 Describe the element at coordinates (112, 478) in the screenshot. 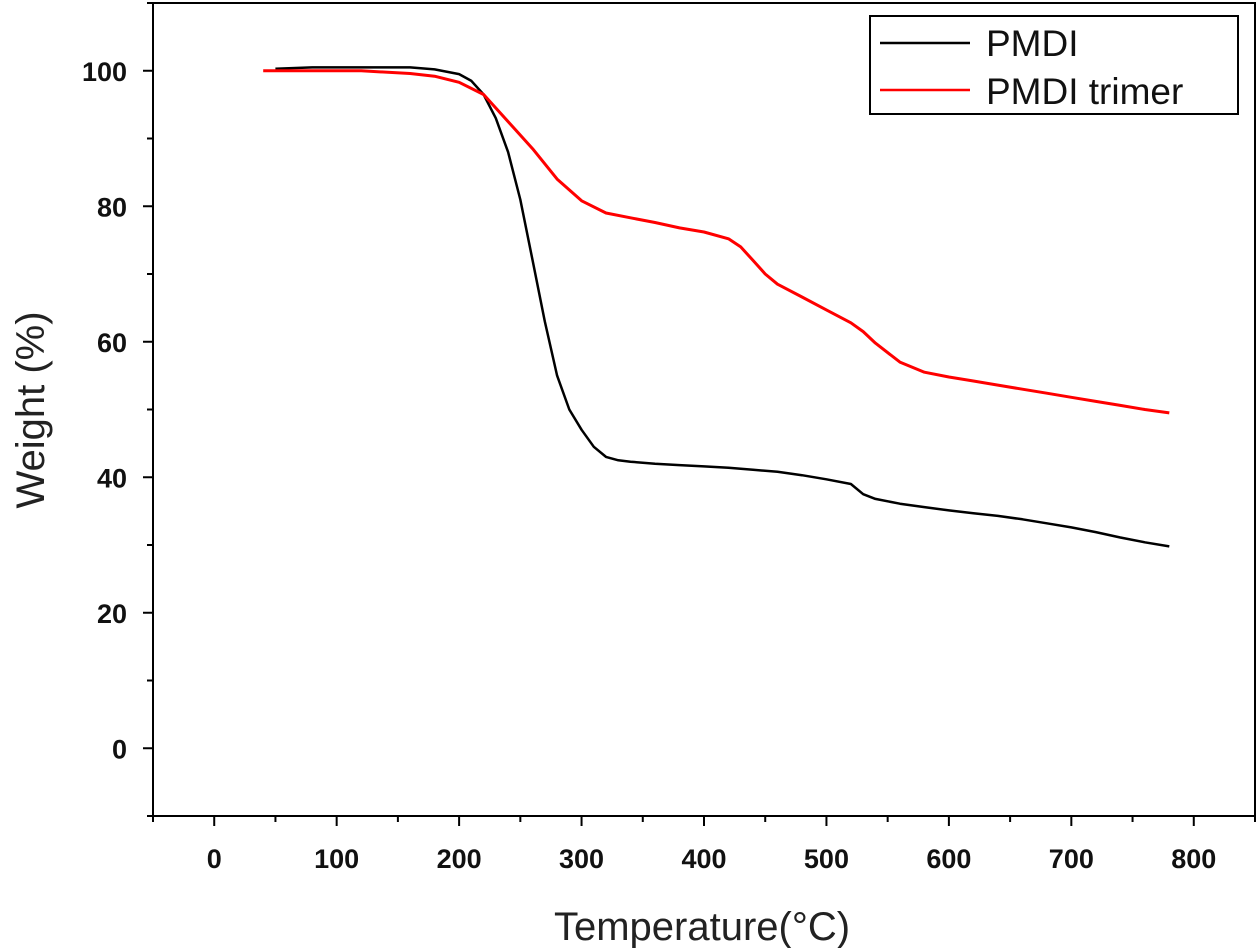

I see `y-tick-label: 40` at that location.